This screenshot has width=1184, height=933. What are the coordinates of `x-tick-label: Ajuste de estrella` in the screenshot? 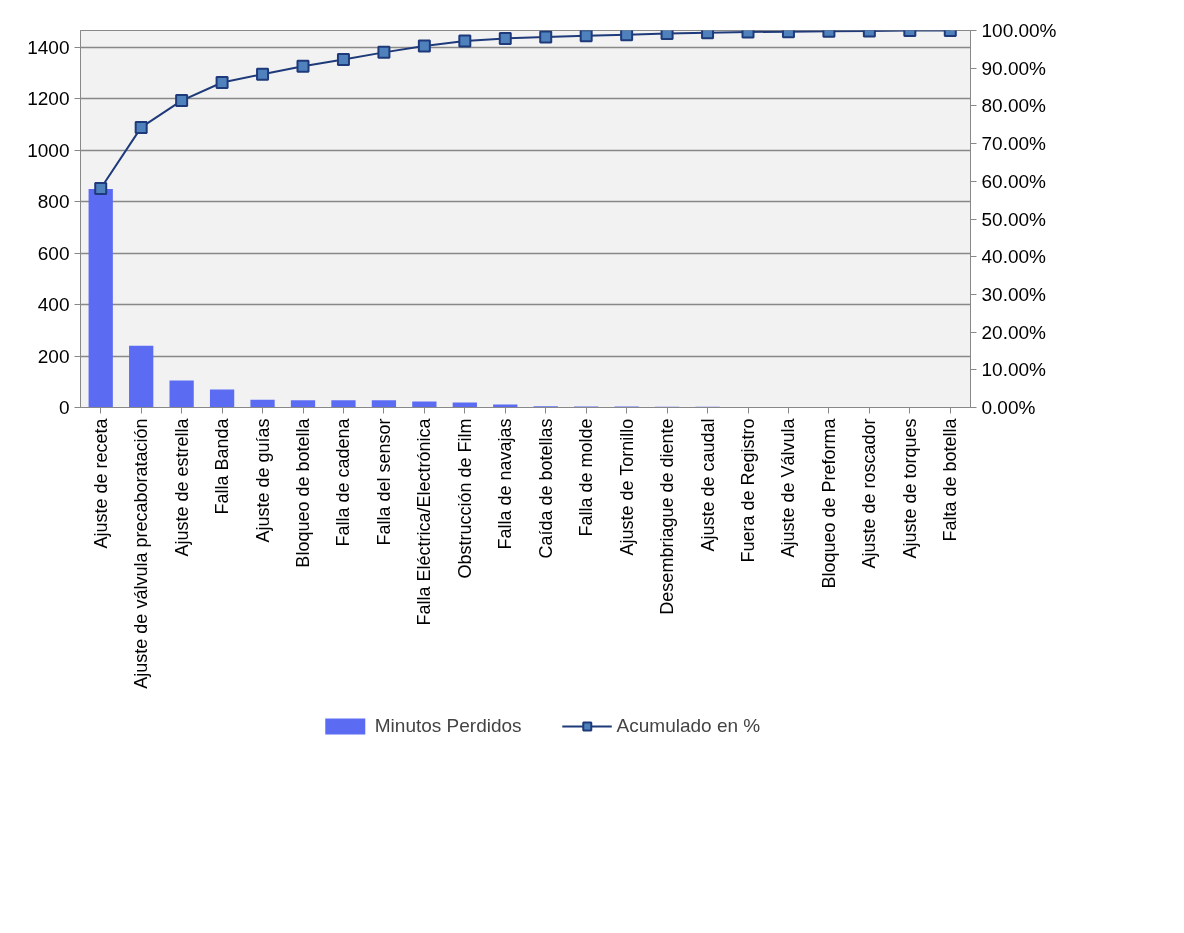 It's located at (181, 487).